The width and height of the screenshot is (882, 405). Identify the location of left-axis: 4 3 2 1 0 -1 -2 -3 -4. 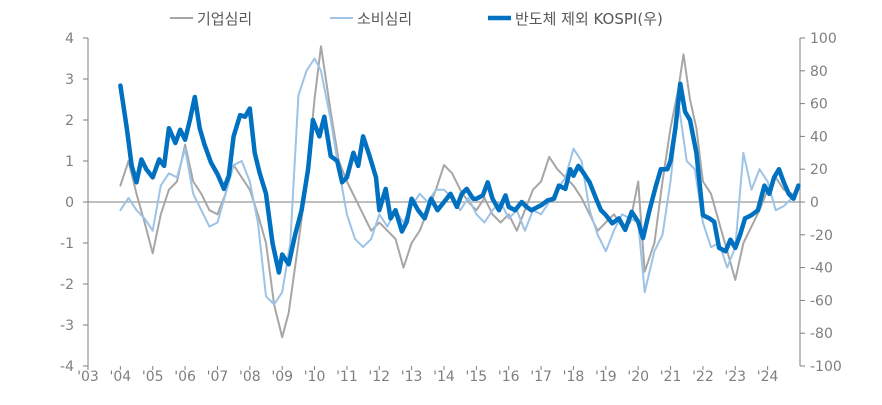
(74, 203).